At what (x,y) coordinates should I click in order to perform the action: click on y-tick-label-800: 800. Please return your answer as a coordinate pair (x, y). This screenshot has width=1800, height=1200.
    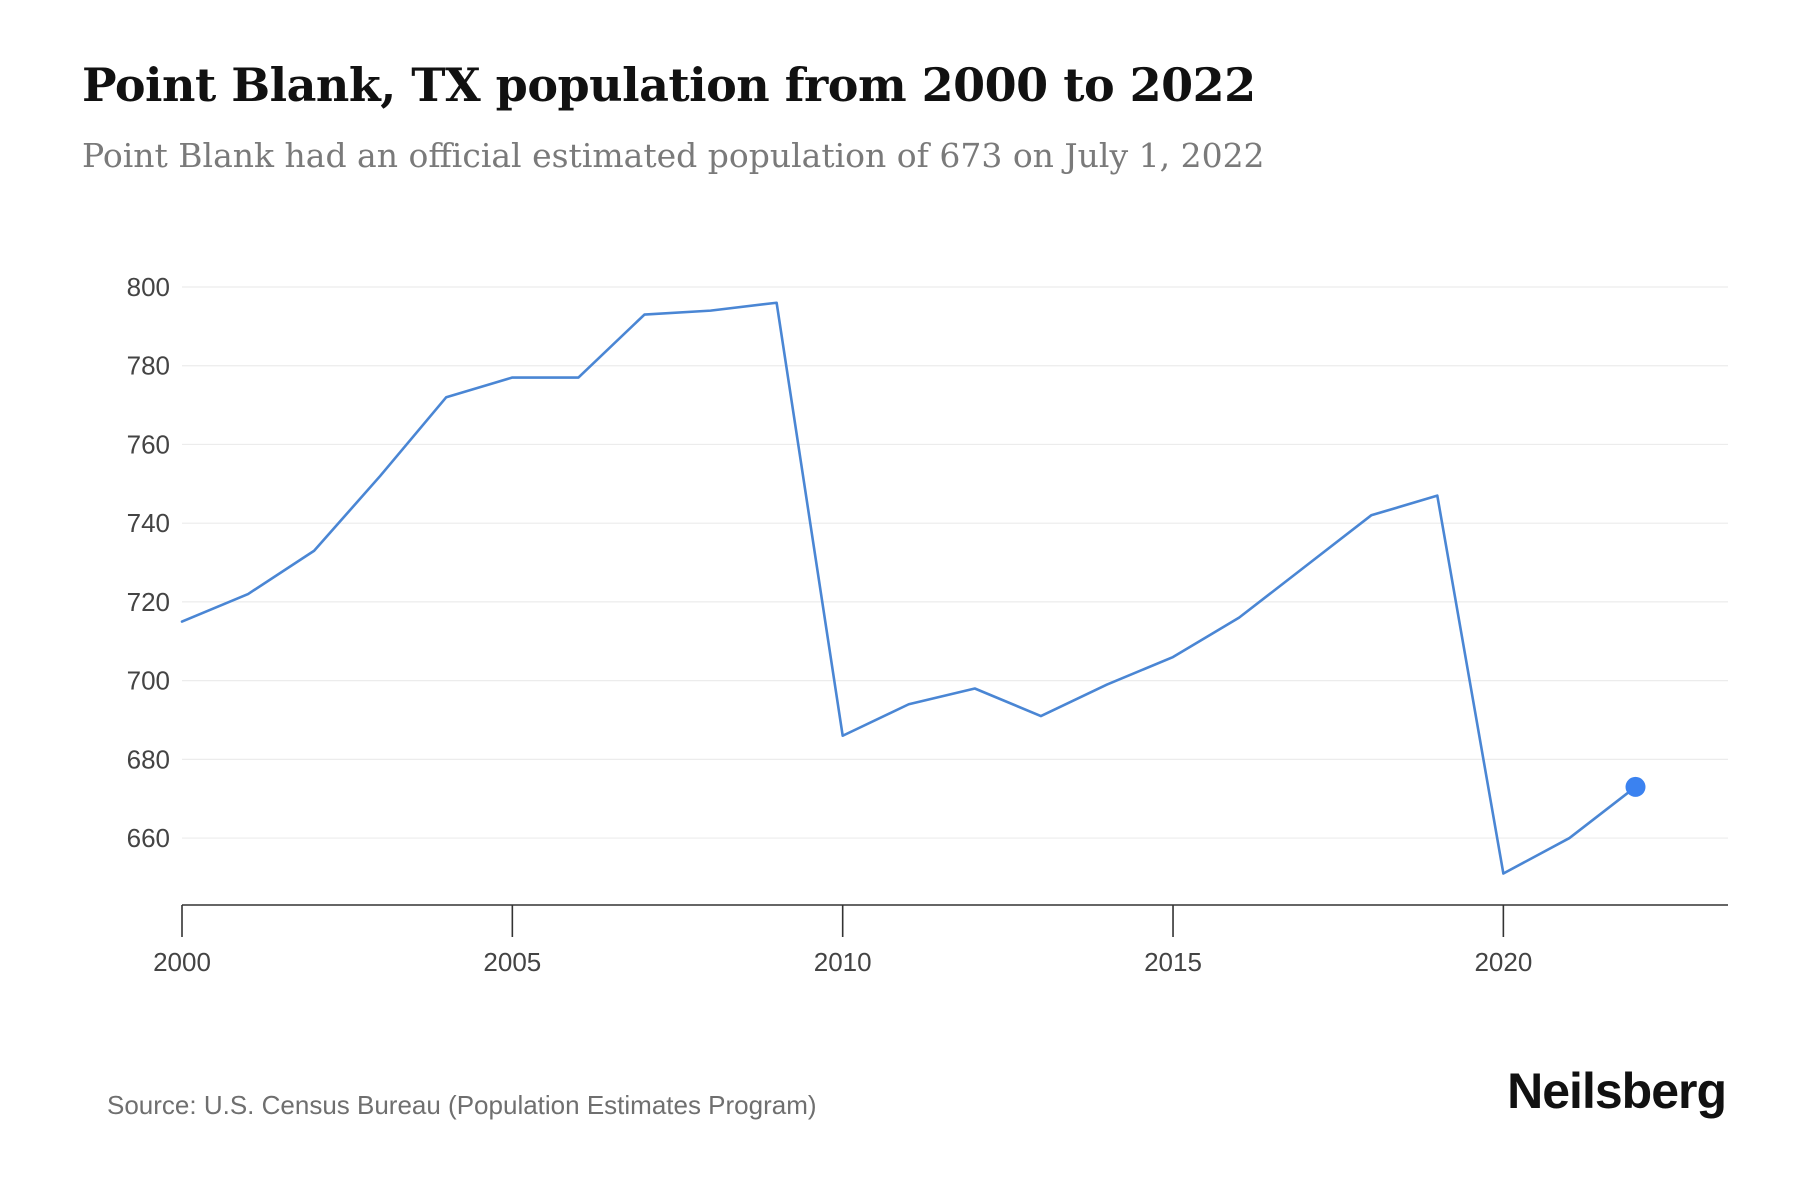
    Looking at the image, I should click on (148, 287).